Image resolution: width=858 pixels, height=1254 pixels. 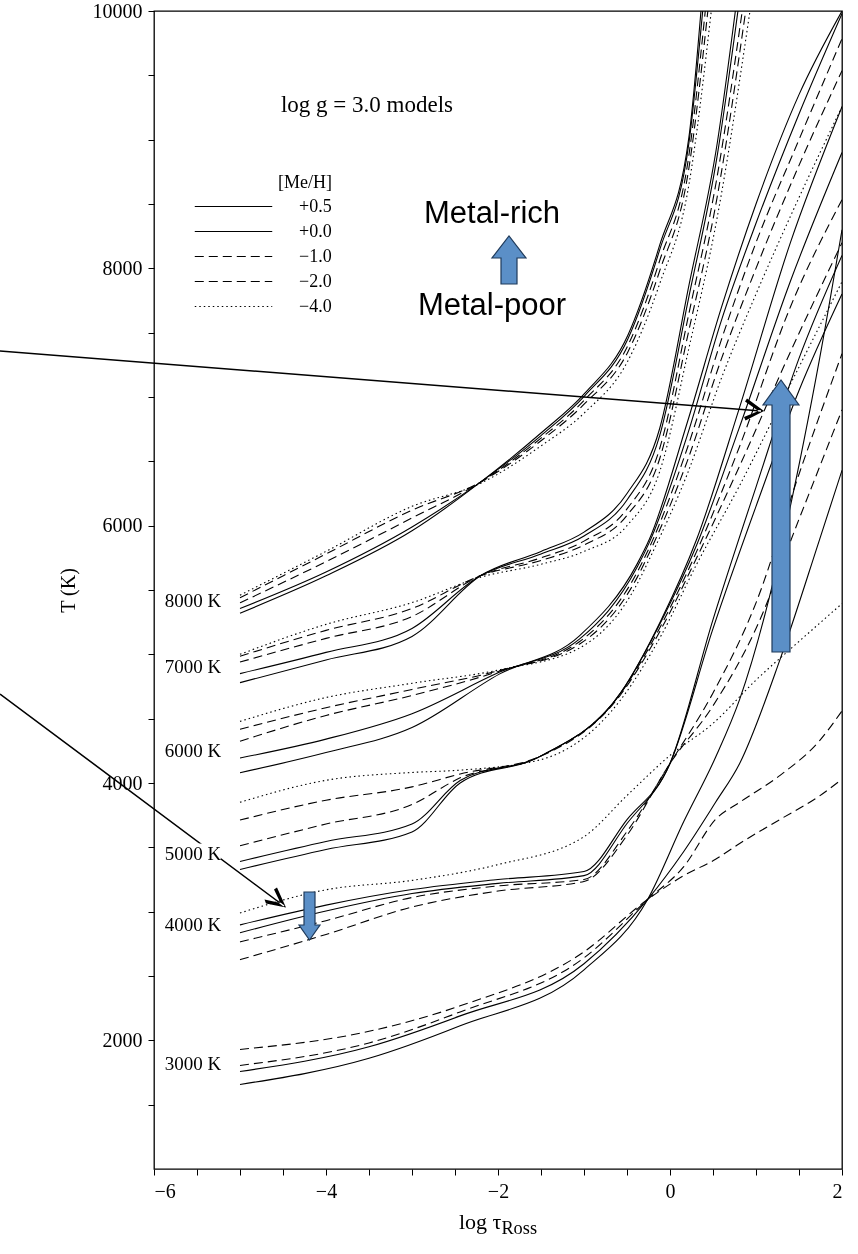 What do you see at coordinates (117, 11) in the screenshot?
I see `y-tick-label: 10000` at bounding box center [117, 11].